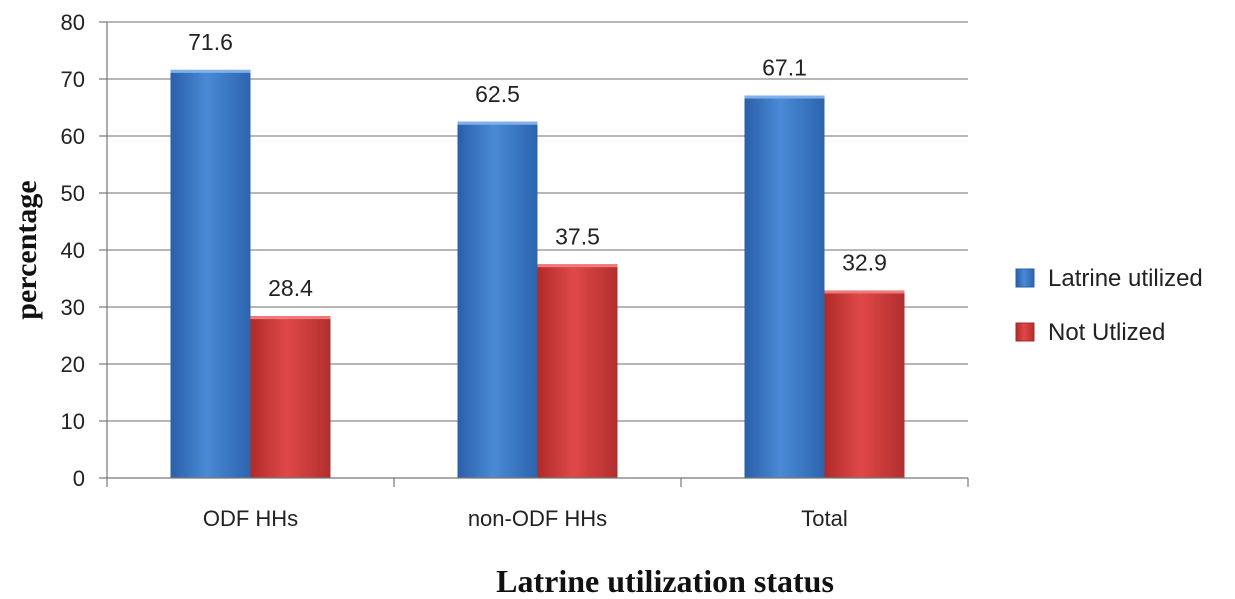 This screenshot has width=1235, height=599. I want to click on data-label: 32.9, so click(864, 262).